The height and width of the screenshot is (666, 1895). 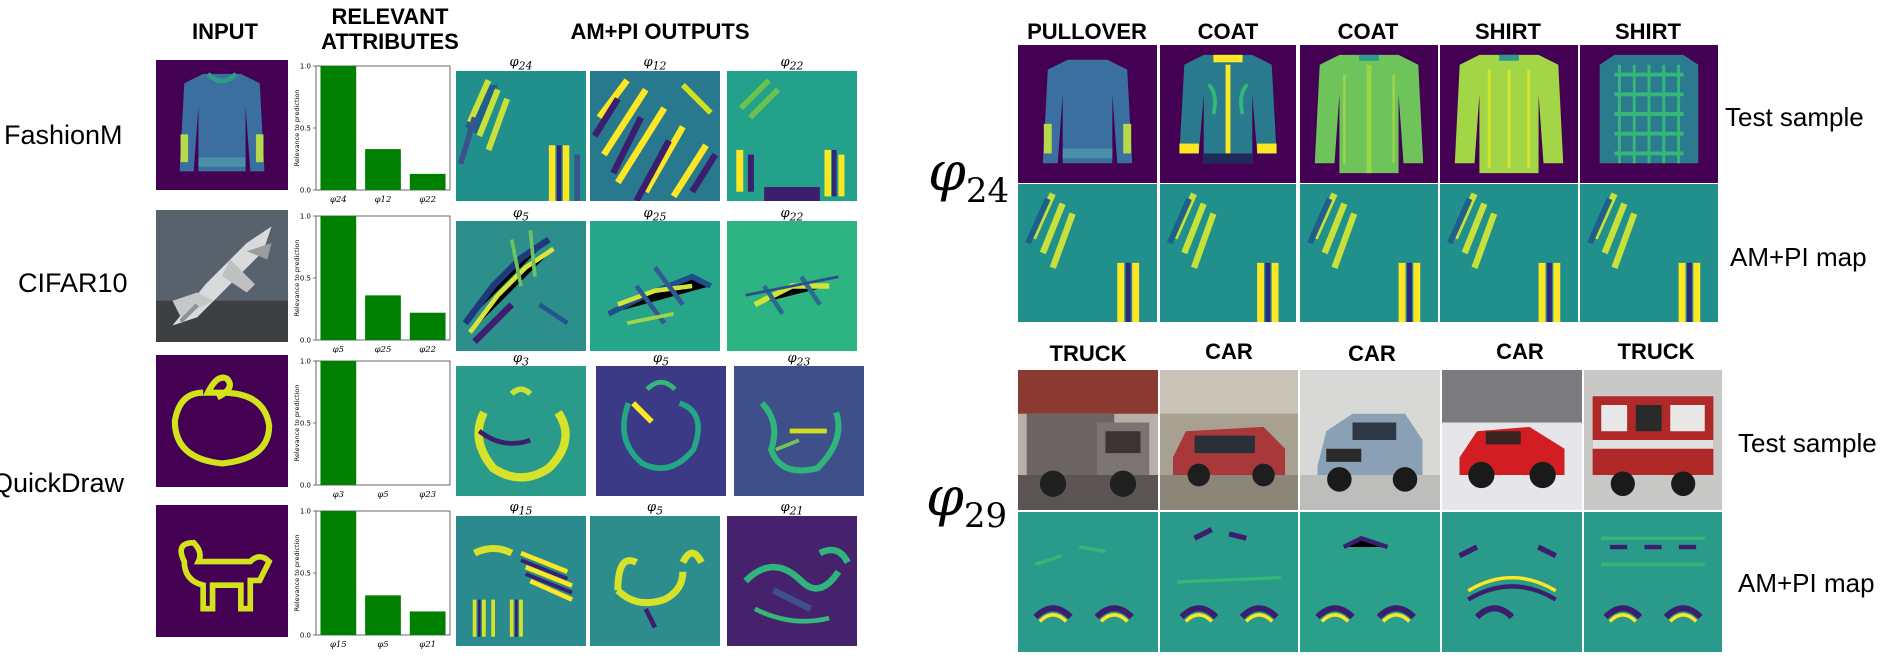 I want to click on output-label-2-2: φ25, so click(x=655, y=215).